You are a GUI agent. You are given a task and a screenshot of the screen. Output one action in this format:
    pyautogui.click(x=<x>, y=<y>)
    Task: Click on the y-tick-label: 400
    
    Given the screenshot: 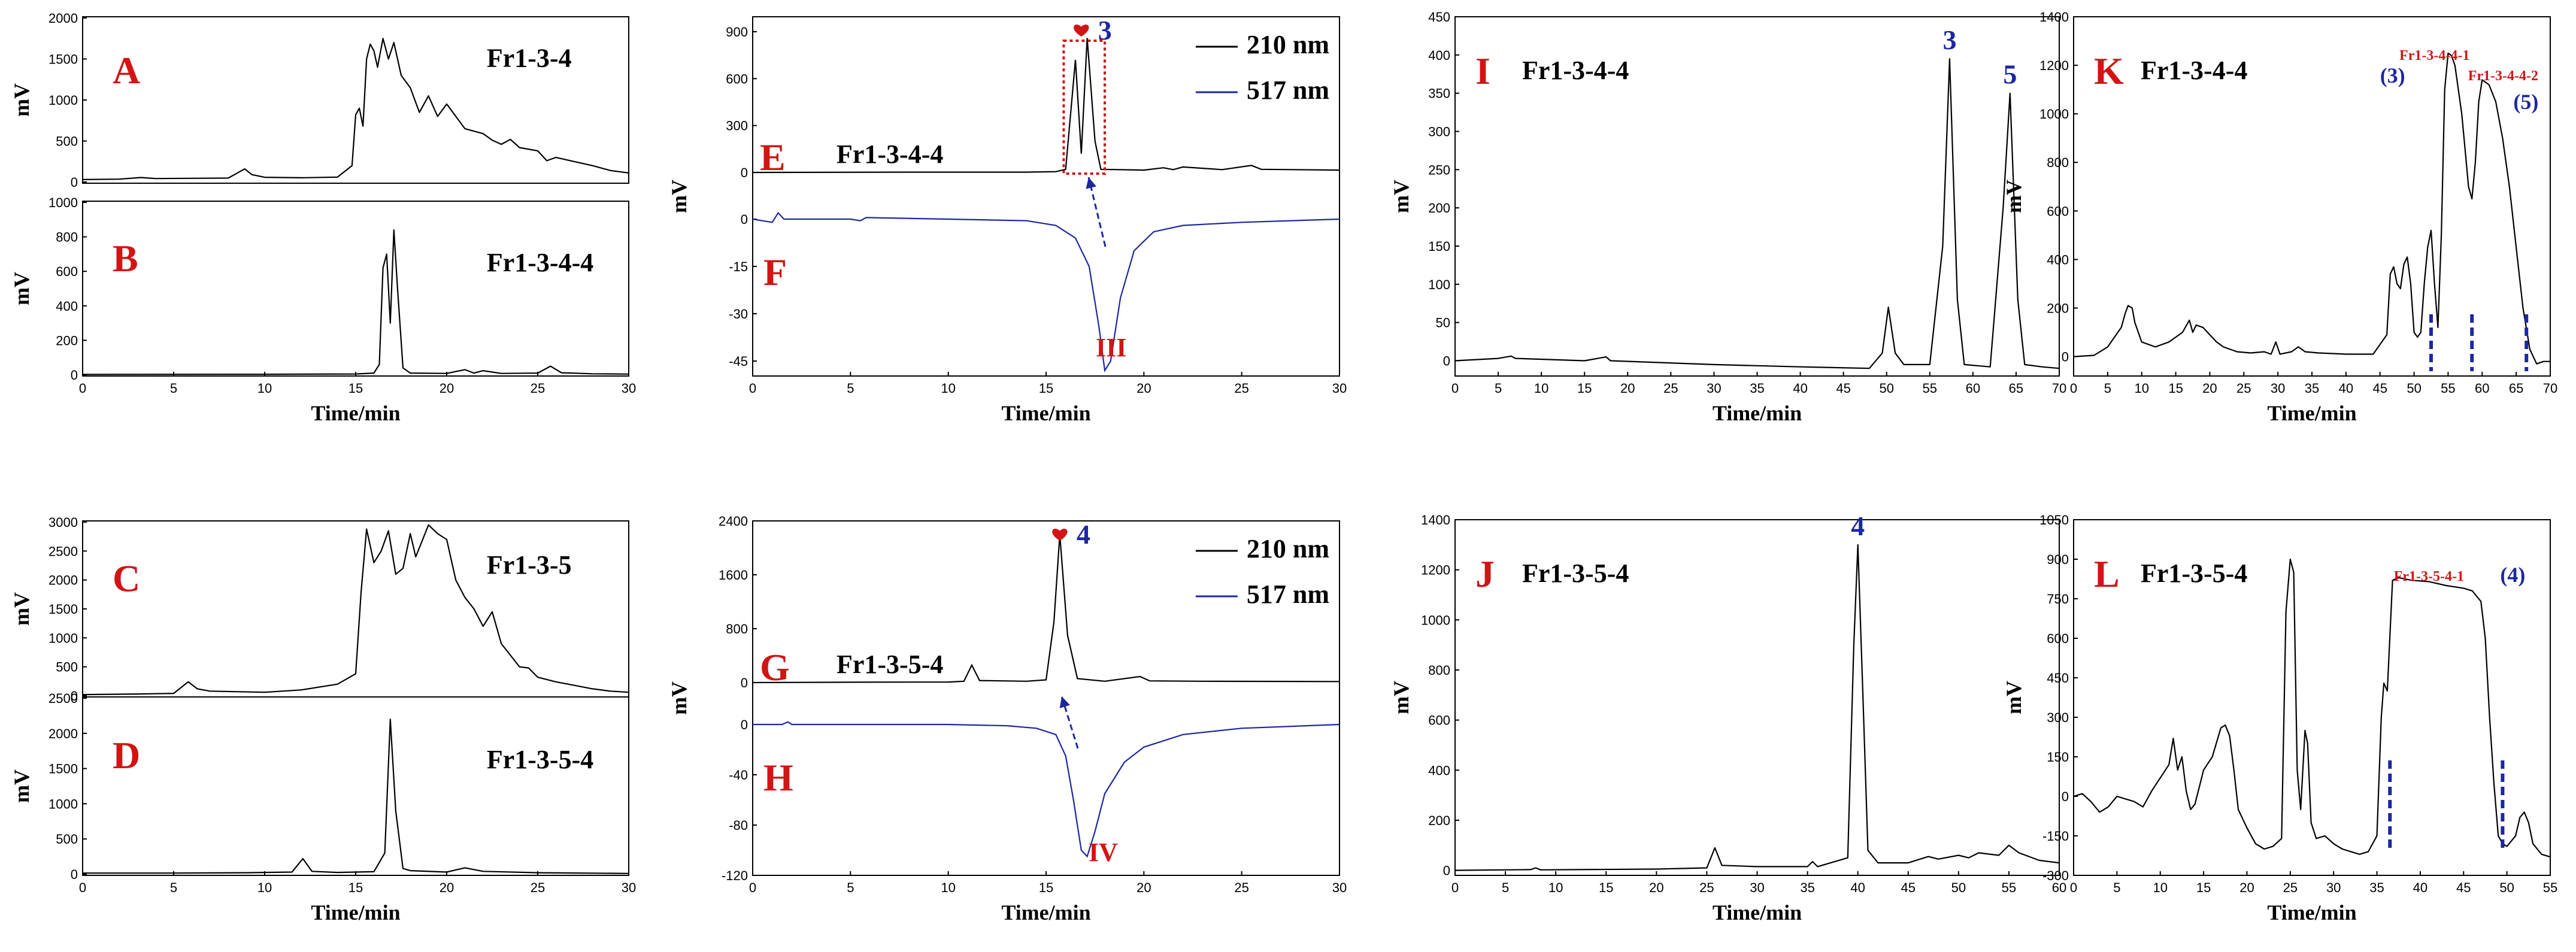 What is the action you would take?
    pyautogui.click(x=67, y=306)
    